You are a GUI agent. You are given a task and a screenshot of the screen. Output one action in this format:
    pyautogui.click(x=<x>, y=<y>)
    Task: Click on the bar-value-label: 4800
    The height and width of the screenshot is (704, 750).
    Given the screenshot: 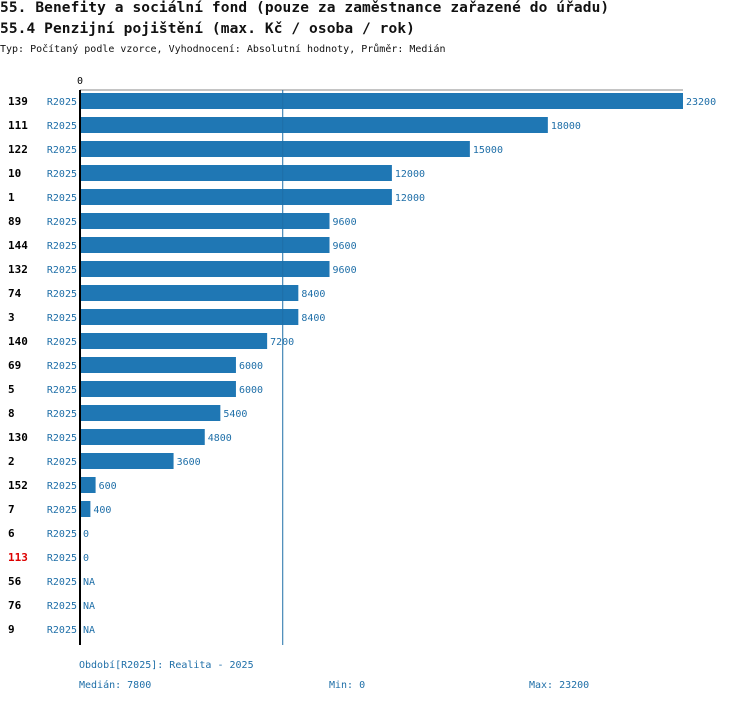 What is the action you would take?
    pyautogui.click(x=220, y=438)
    